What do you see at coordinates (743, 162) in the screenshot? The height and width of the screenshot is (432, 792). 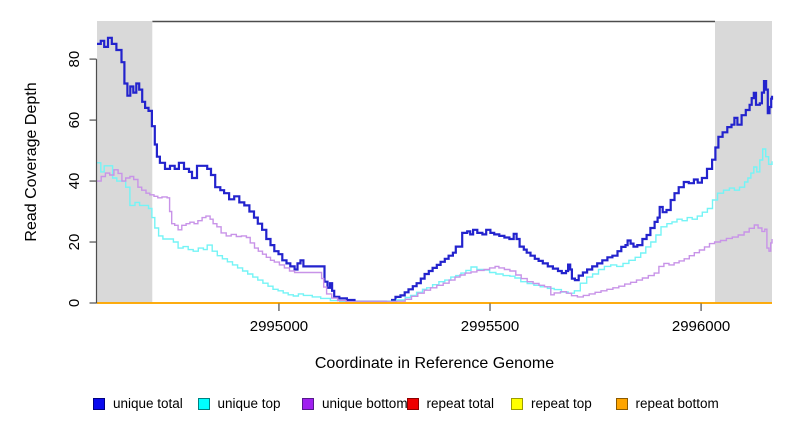 I see `shaded-region-right-flank` at bounding box center [743, 162].